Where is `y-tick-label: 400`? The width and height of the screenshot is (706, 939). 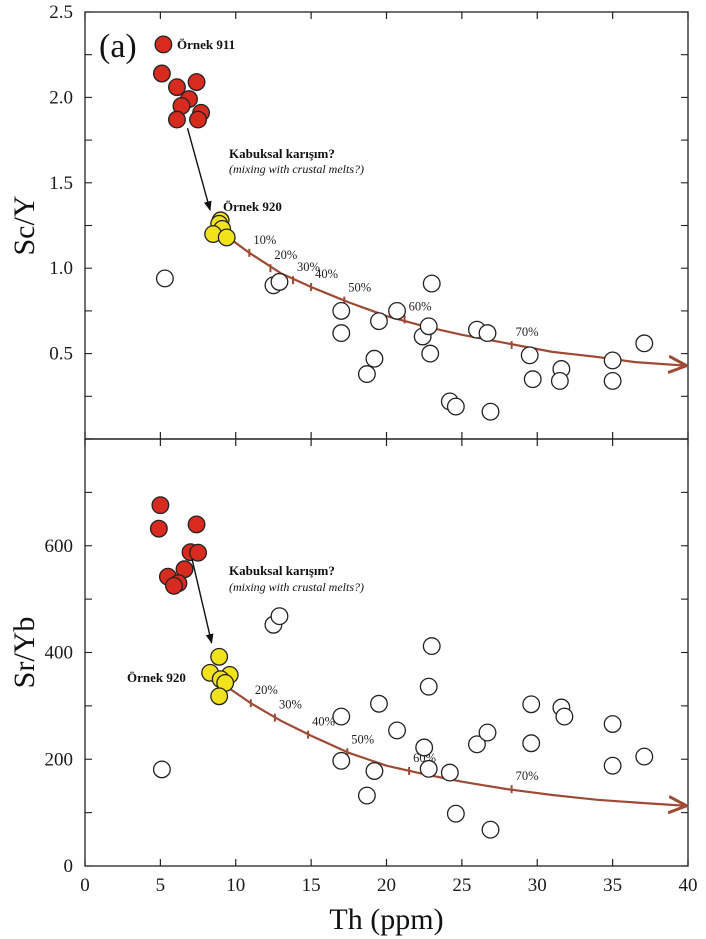 y-tick-label: 400 is located at coordinates (59, 653).